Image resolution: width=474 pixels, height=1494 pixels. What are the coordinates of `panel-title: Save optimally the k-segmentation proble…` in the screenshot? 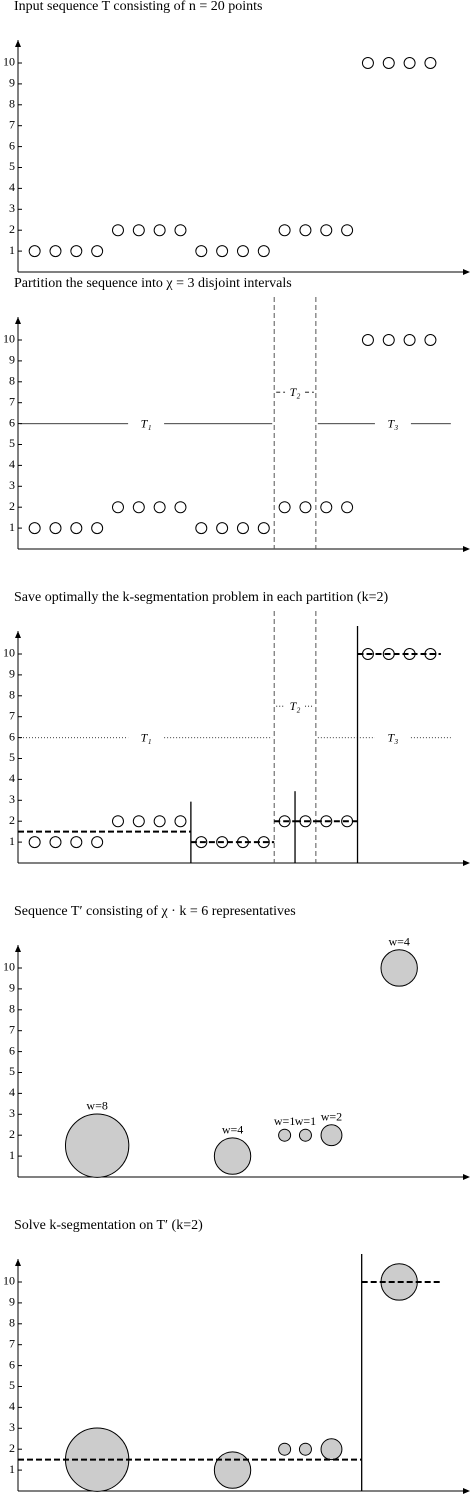 It's located at (201, 597).